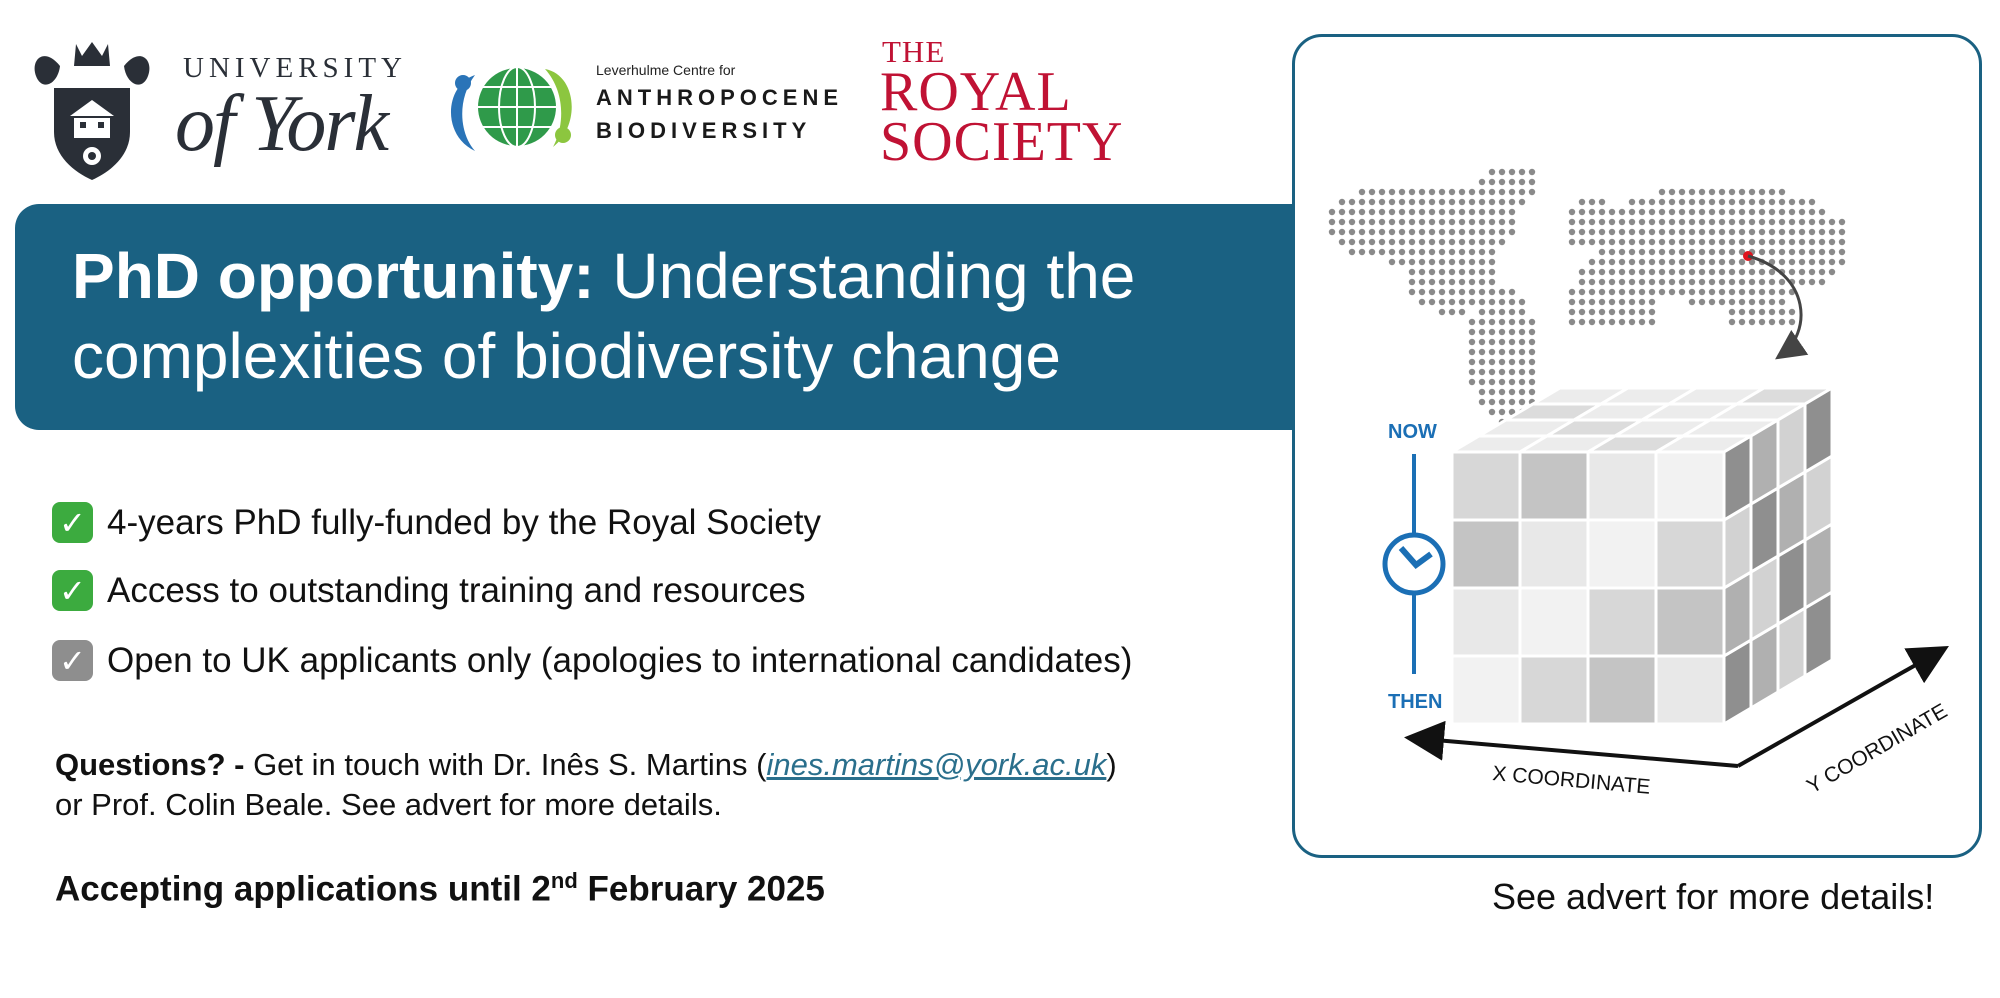 The height and width of the screenshot is (998, 2000). Describe the element at coordinates (566, 356) in the screenshot. I see `page-title-rest-2: complexities of biodiversity change` at that location.